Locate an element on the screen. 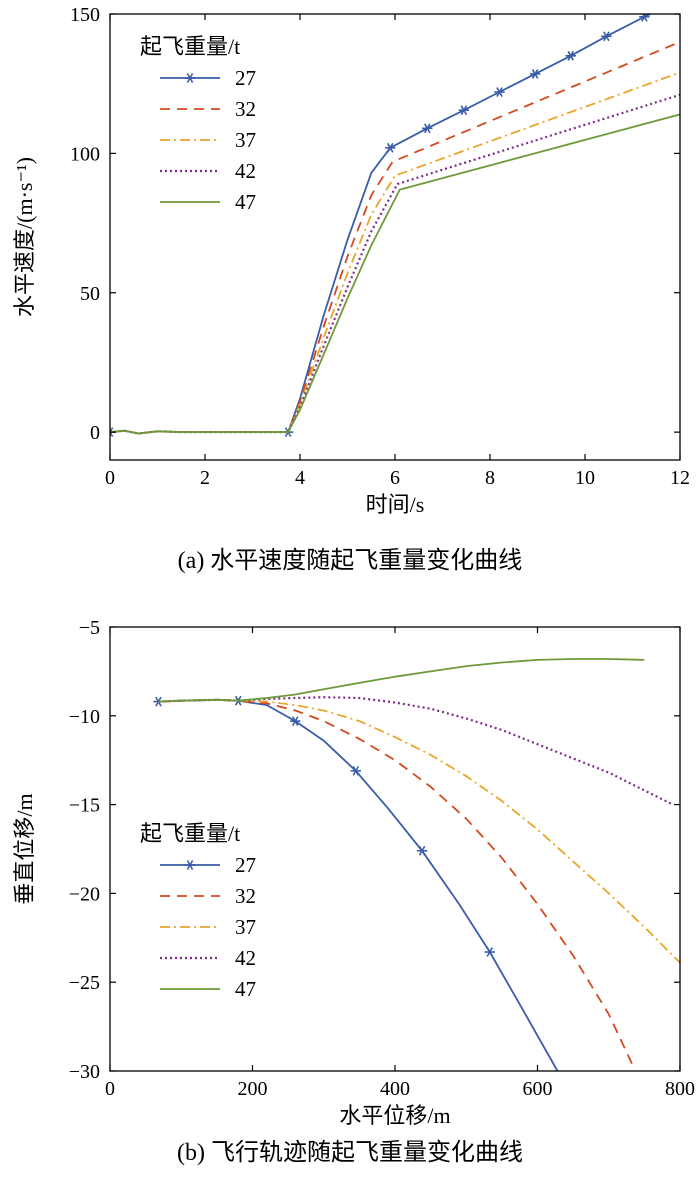  caption-b: (b) 飞行轨迹随起飞重量变化曲线 is located at coordinates (350, 1153).